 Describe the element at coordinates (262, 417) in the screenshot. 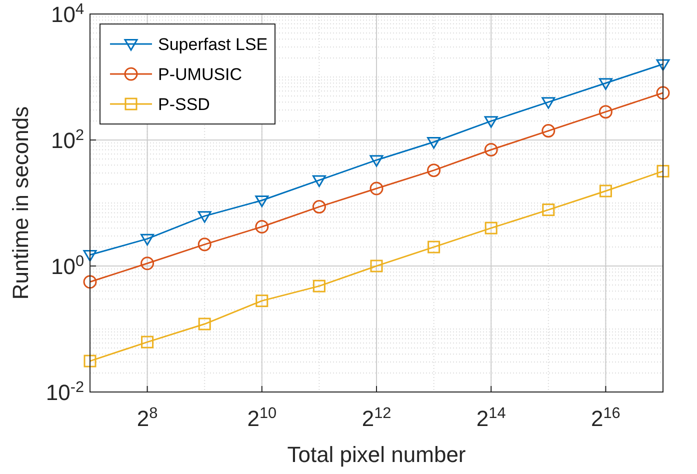

I see `x-tick-label: 2$^{10}$` at that location.